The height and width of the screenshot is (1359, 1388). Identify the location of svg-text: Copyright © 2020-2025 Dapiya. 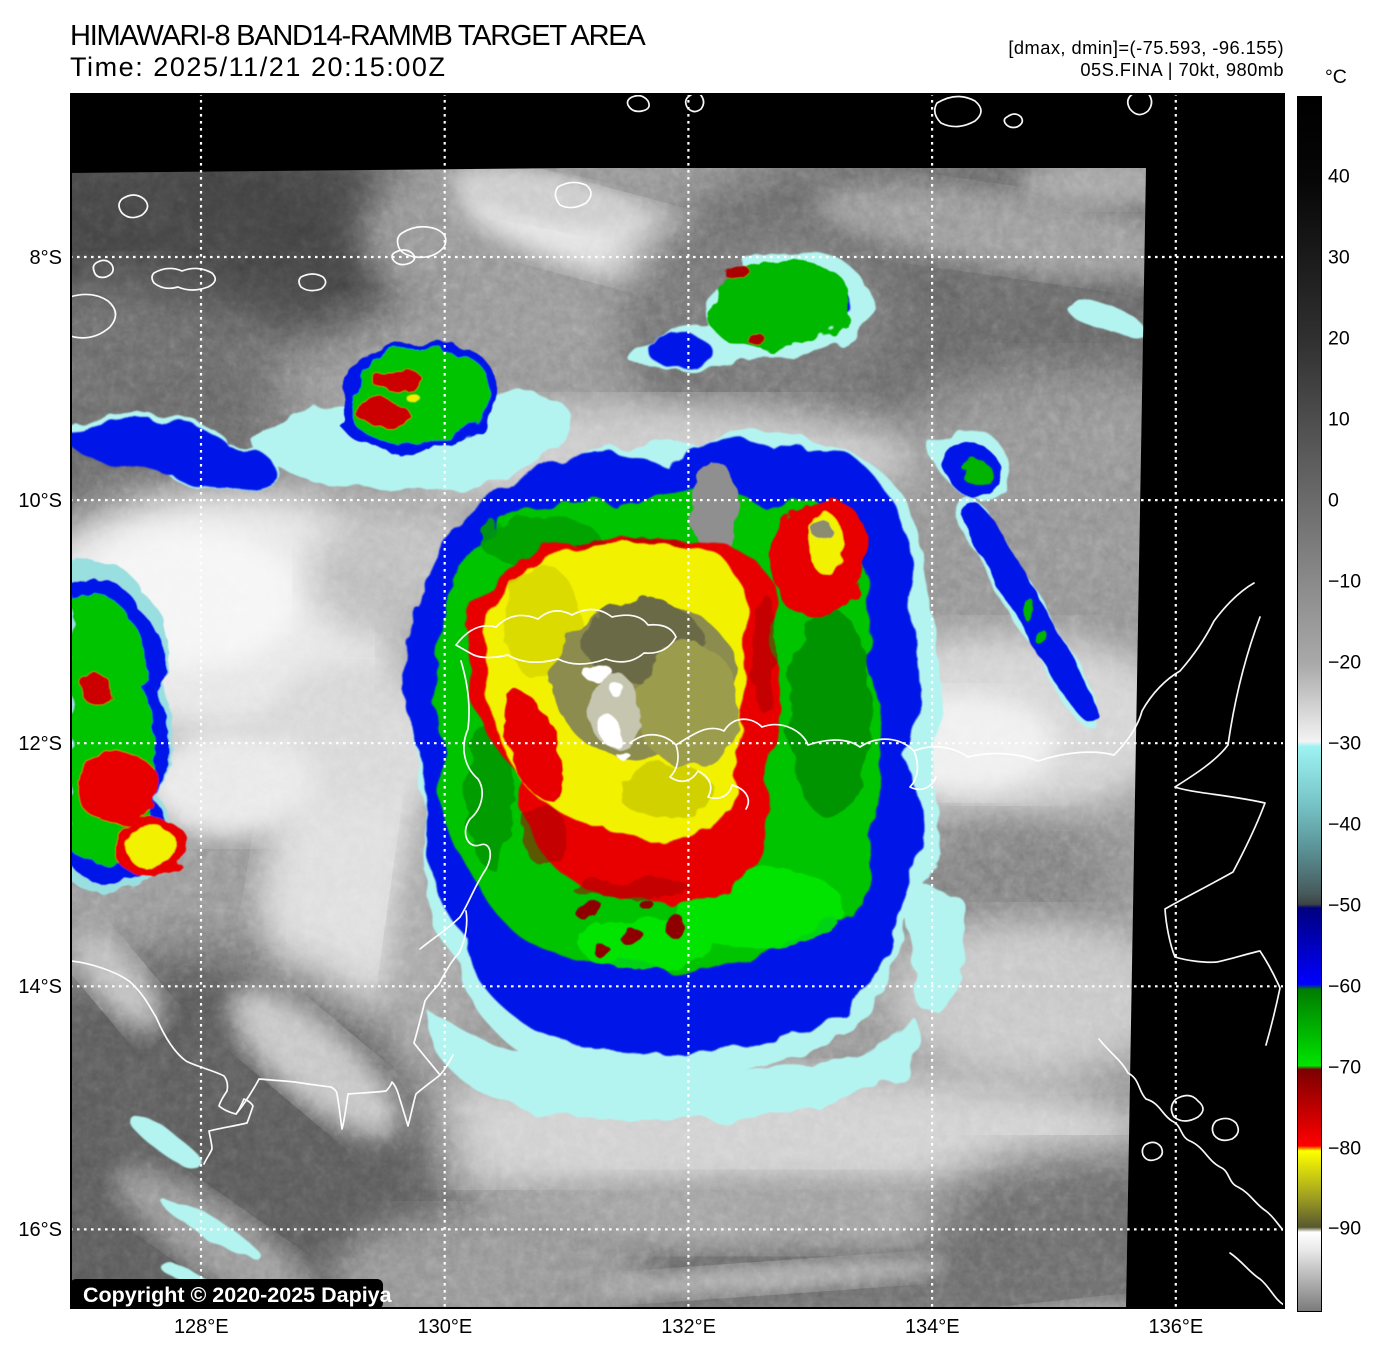
(238, 1295).